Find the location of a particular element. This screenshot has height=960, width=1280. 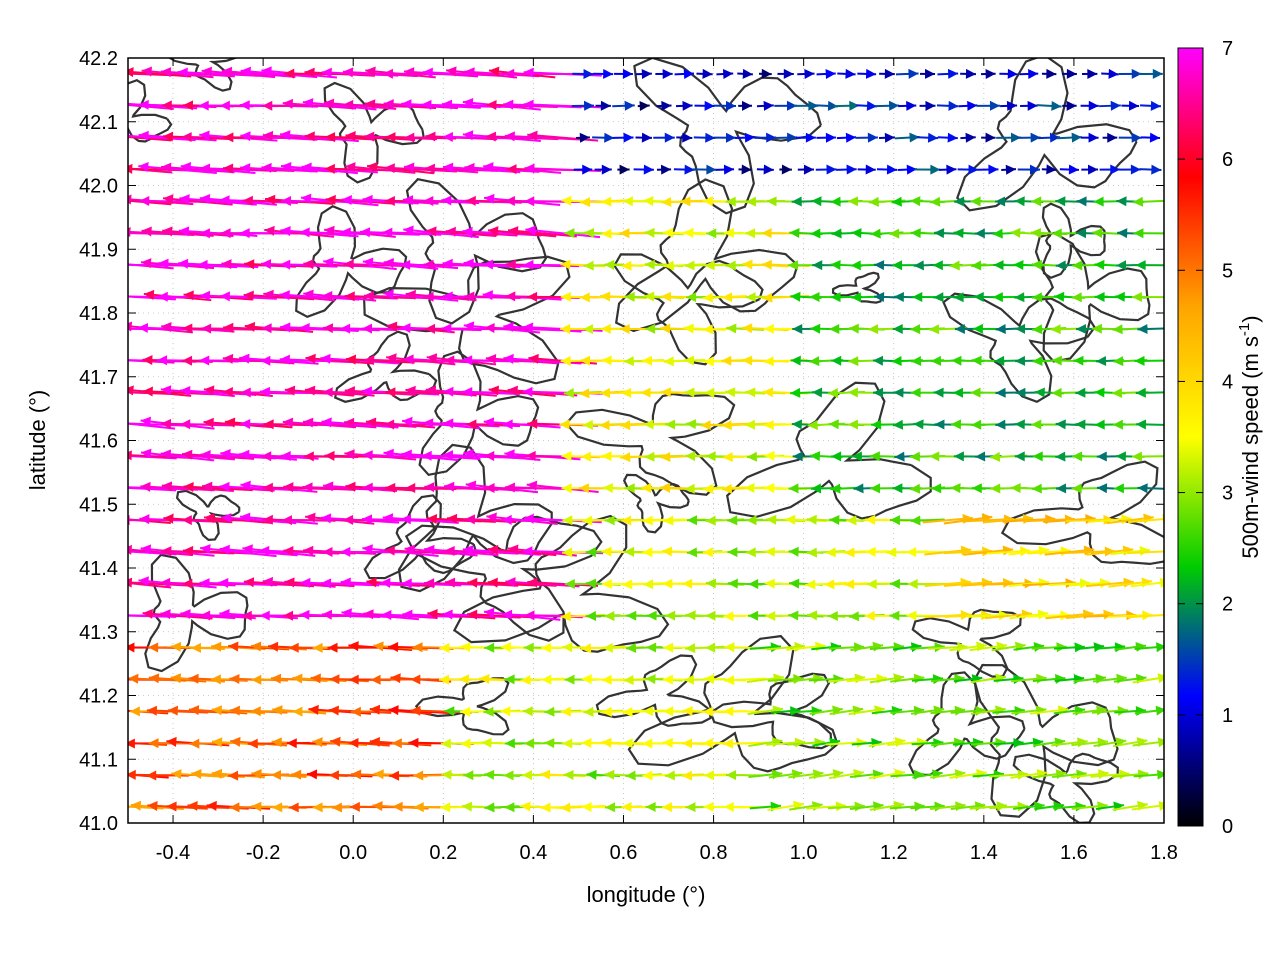

x-tick-label: 0.4 is located at coordinates (533, 853).